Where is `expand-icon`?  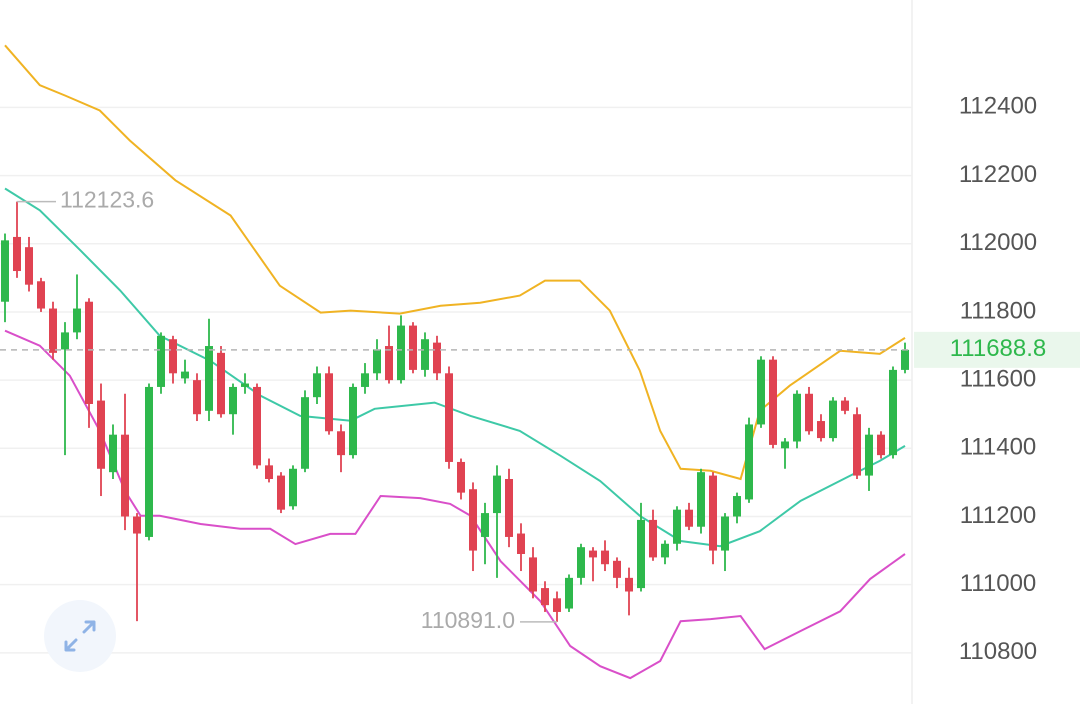
expand-icon is located at coordinates (80, 636).